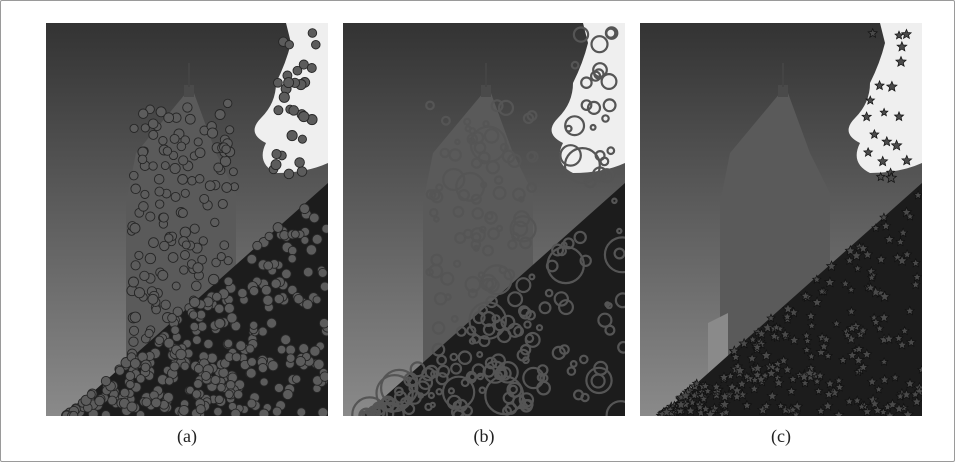 Image resolution: width=955 pixels, height=462 pixels. Describe the element at coordinates (189, 91) in the screenshot. I see `spire` at that location.